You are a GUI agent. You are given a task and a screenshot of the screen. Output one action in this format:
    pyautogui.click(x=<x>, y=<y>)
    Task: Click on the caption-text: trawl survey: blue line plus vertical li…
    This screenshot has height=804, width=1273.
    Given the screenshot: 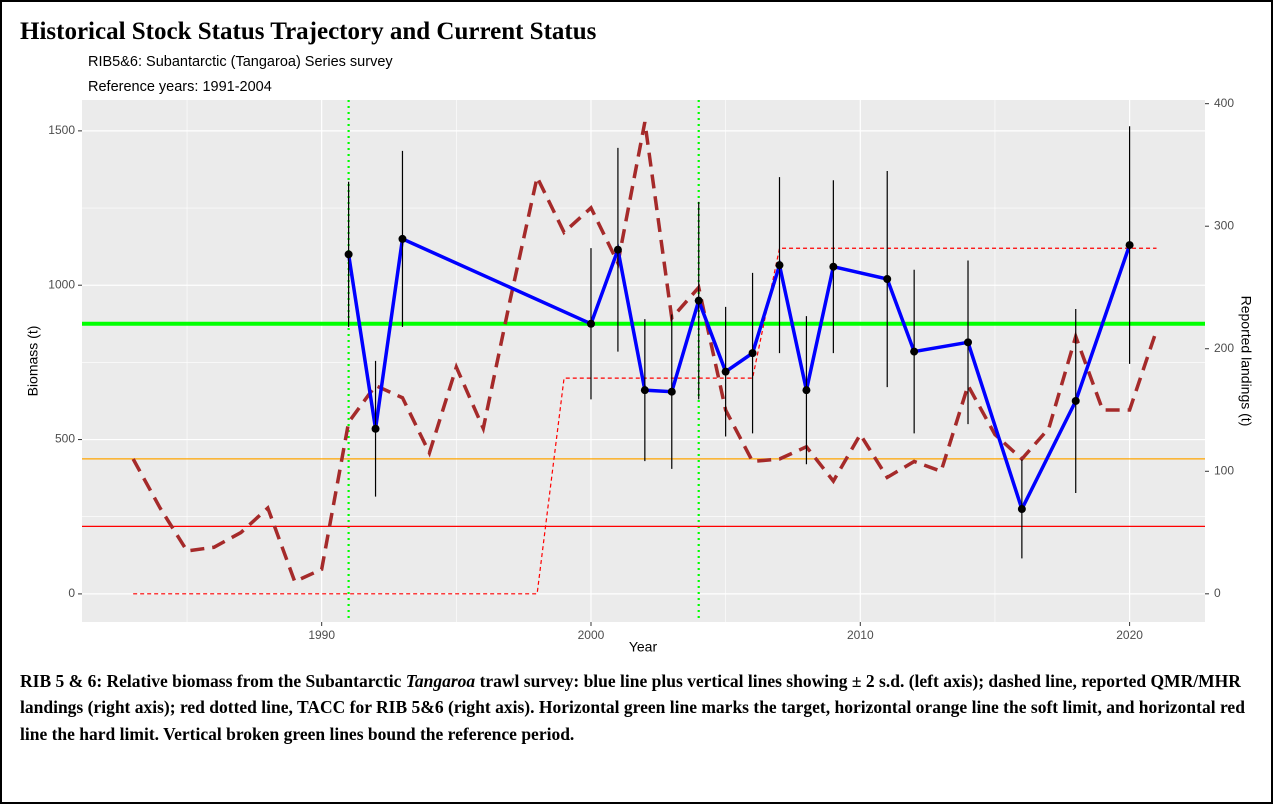 What is the action you would take?
    pyautogui.click(x=632, y=707)
    